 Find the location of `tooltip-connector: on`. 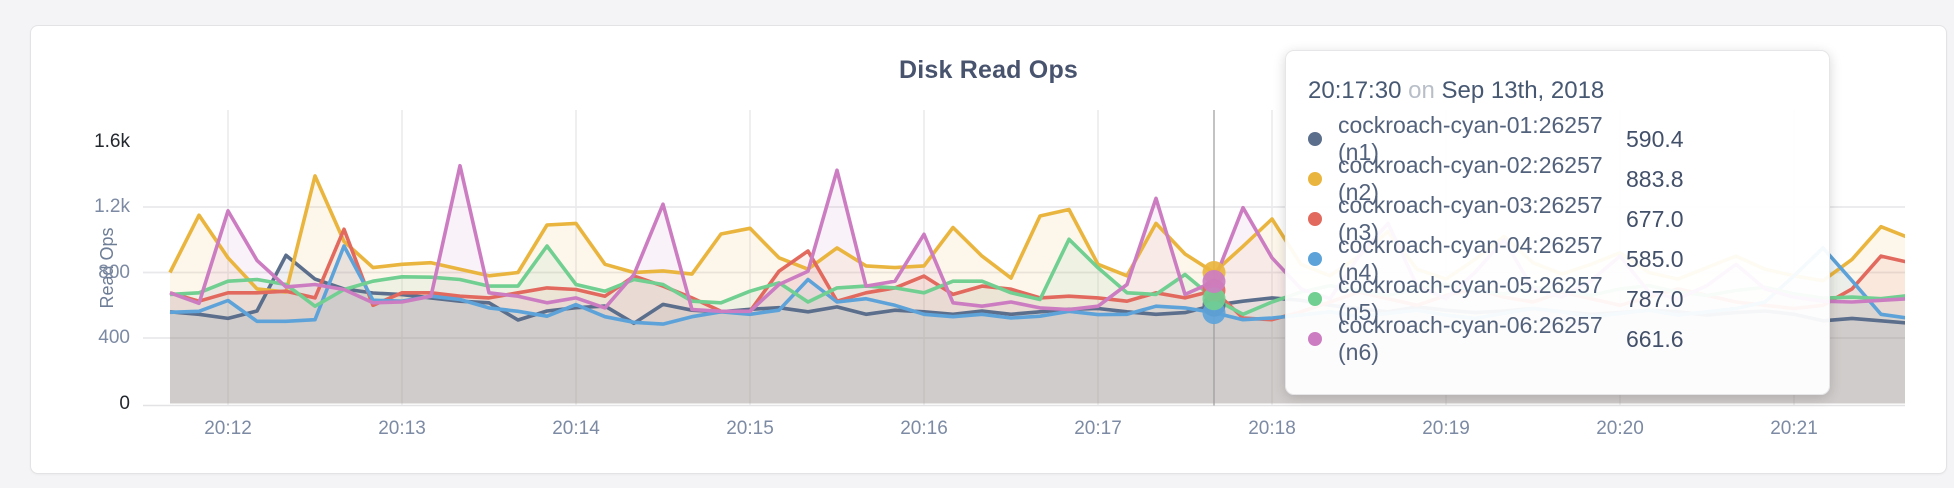

tooltip-connector: on is located at coordinates (1421, 90).